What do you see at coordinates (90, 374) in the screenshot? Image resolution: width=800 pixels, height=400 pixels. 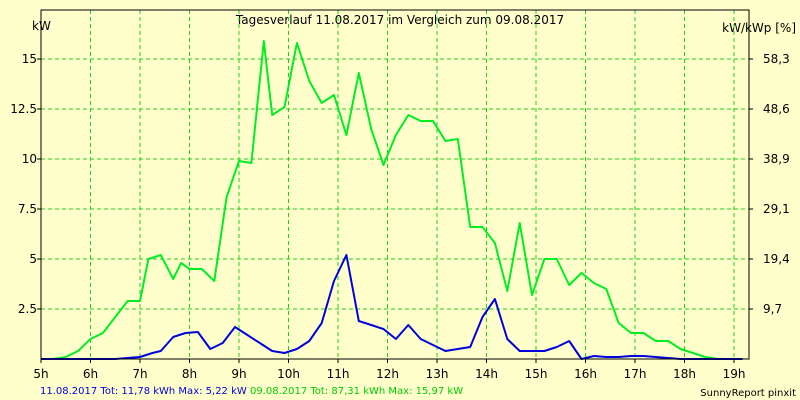 I see `x-tick-label: 6h` at bounding box center [90, 374].